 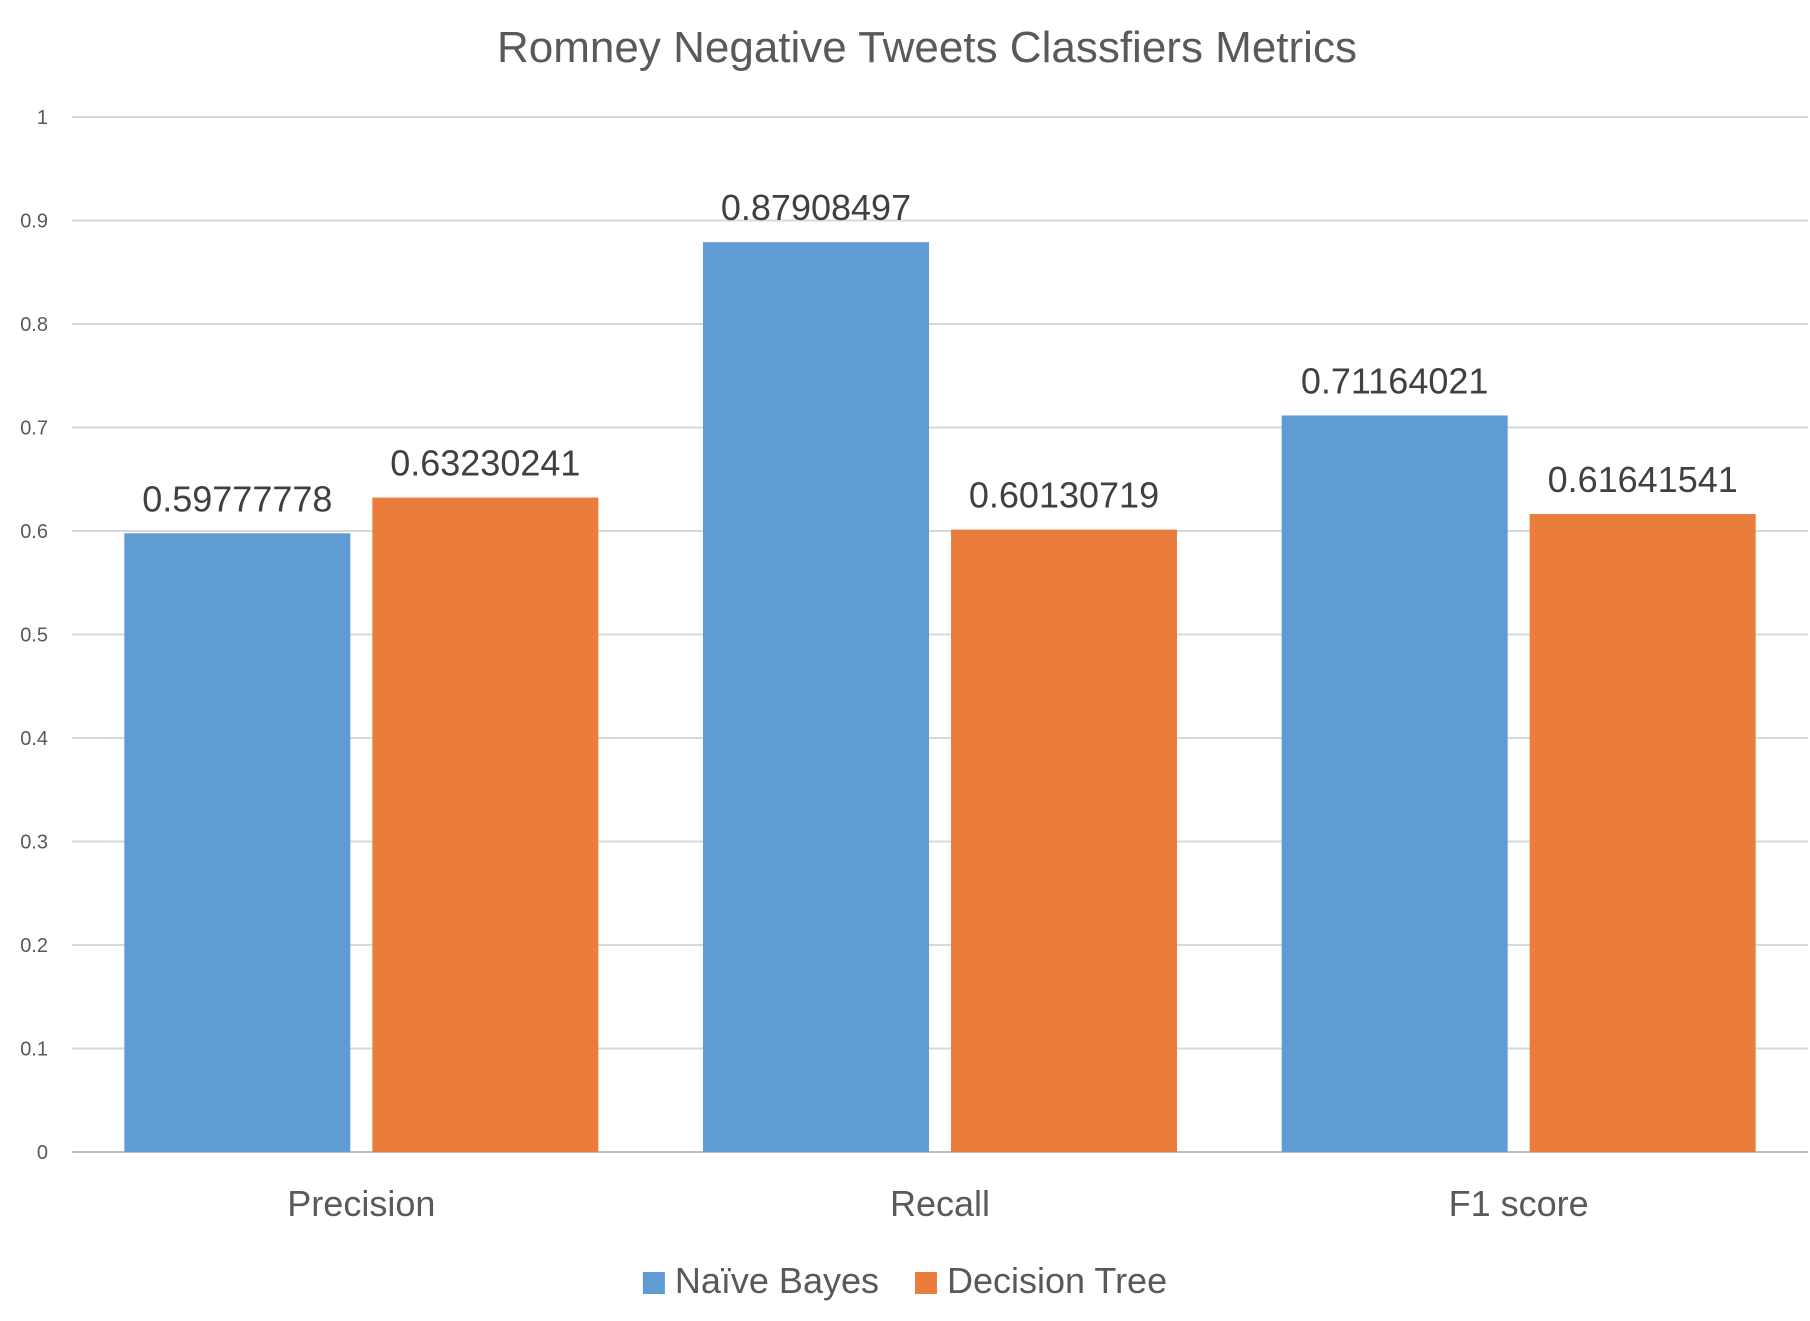 I want to click on x-category-label: Precision, so click(x=361, y=1203).